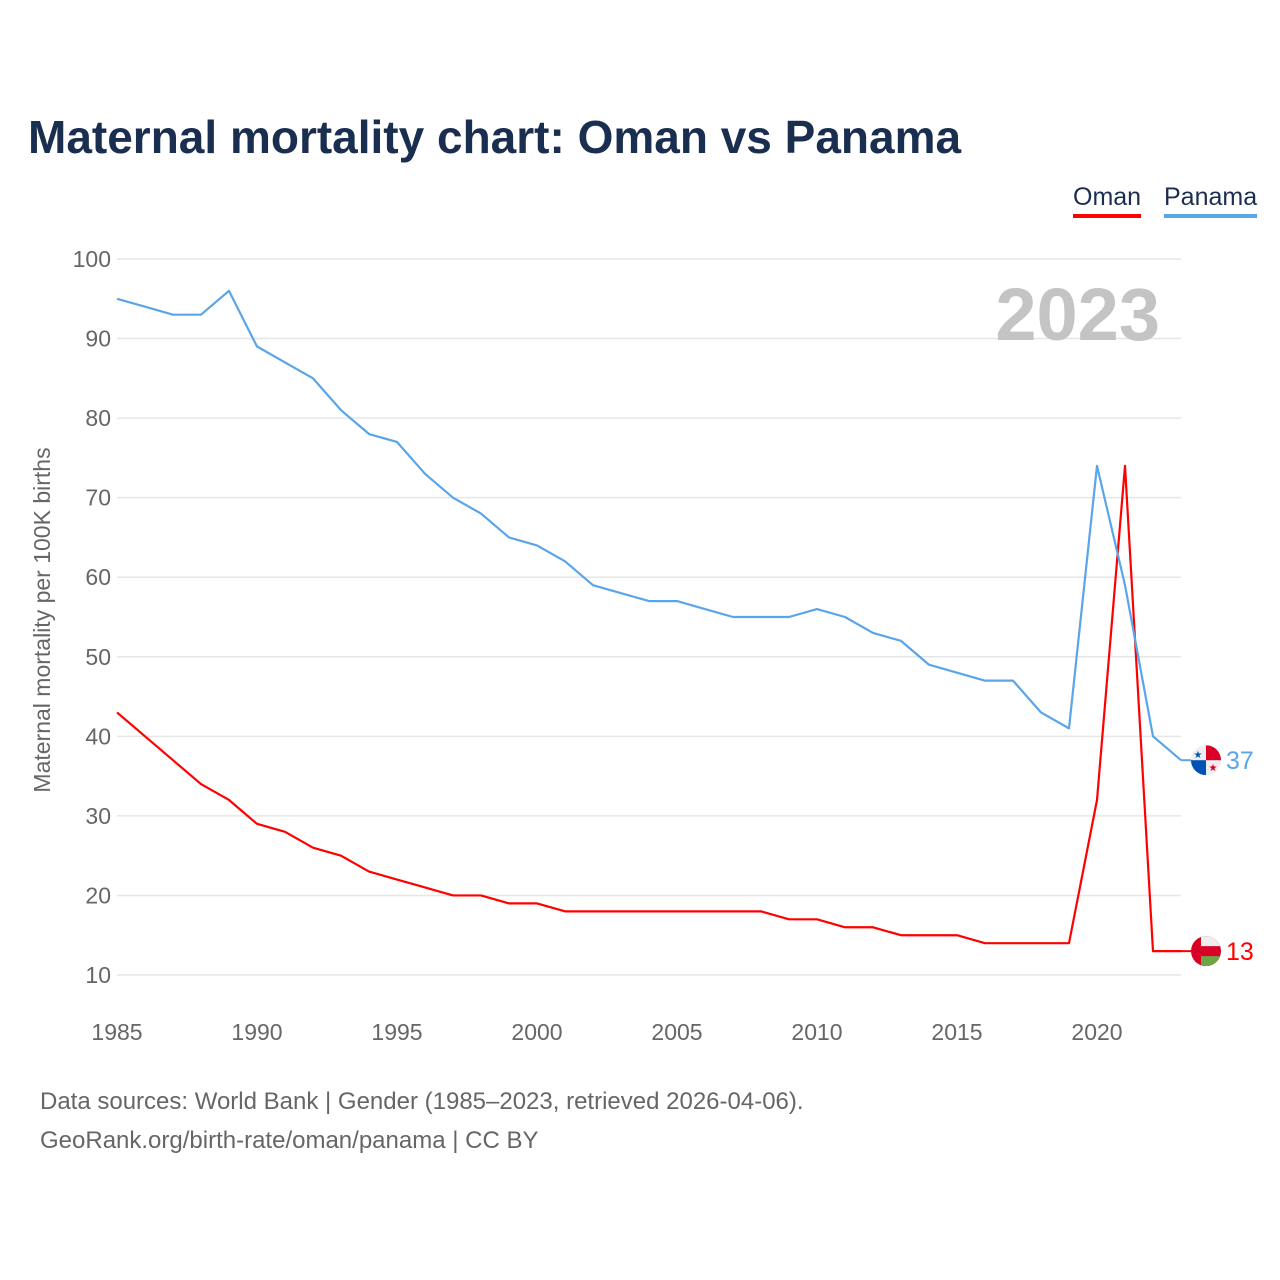  What do you see at coordinates (42, 619) in the screenshot?
I see `y-axis-label: Maternal mortality per 100K births` at bounding box center [42, 619].